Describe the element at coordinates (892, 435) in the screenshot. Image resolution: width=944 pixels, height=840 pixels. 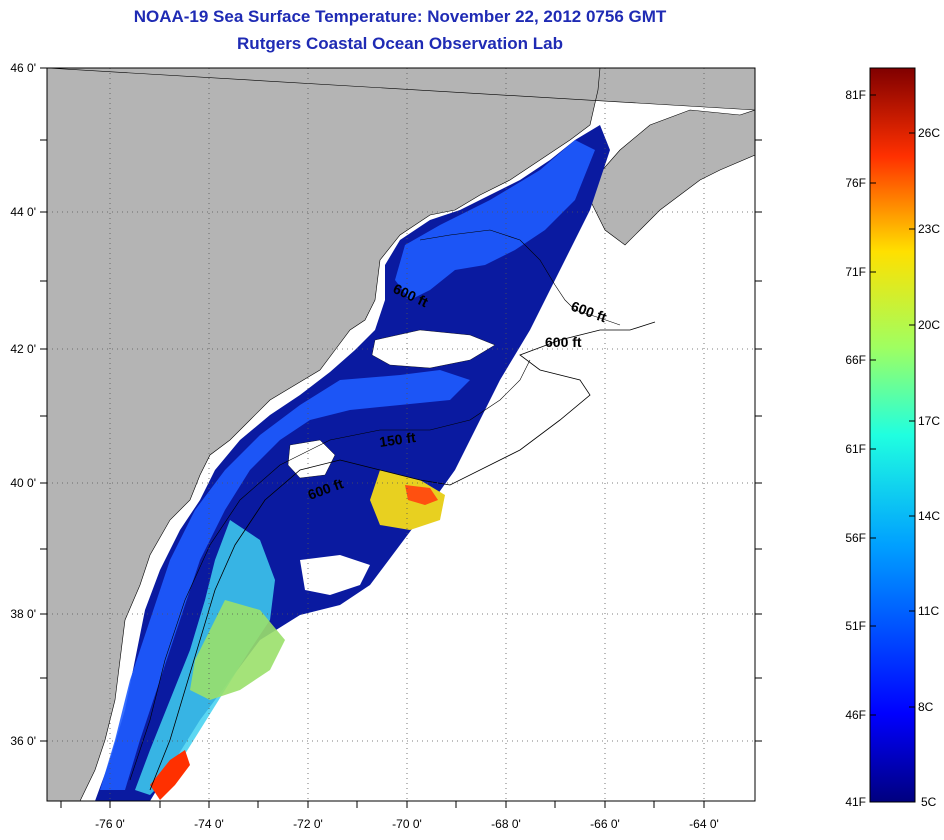
I see `colorbar-gradient` at that location.